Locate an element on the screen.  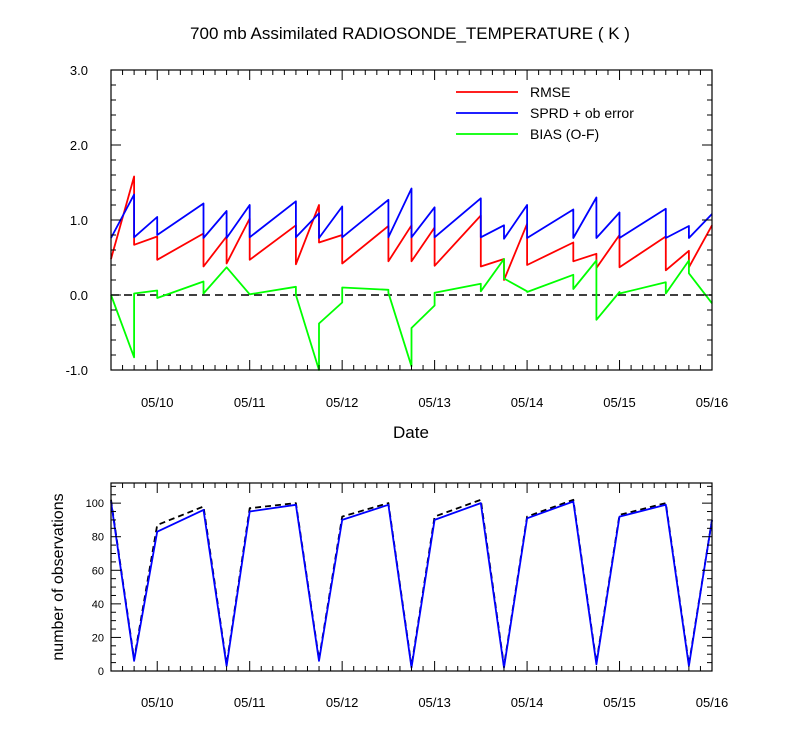
bottom-x-tick-label: 05/16 is located at coordinates (712, 702).